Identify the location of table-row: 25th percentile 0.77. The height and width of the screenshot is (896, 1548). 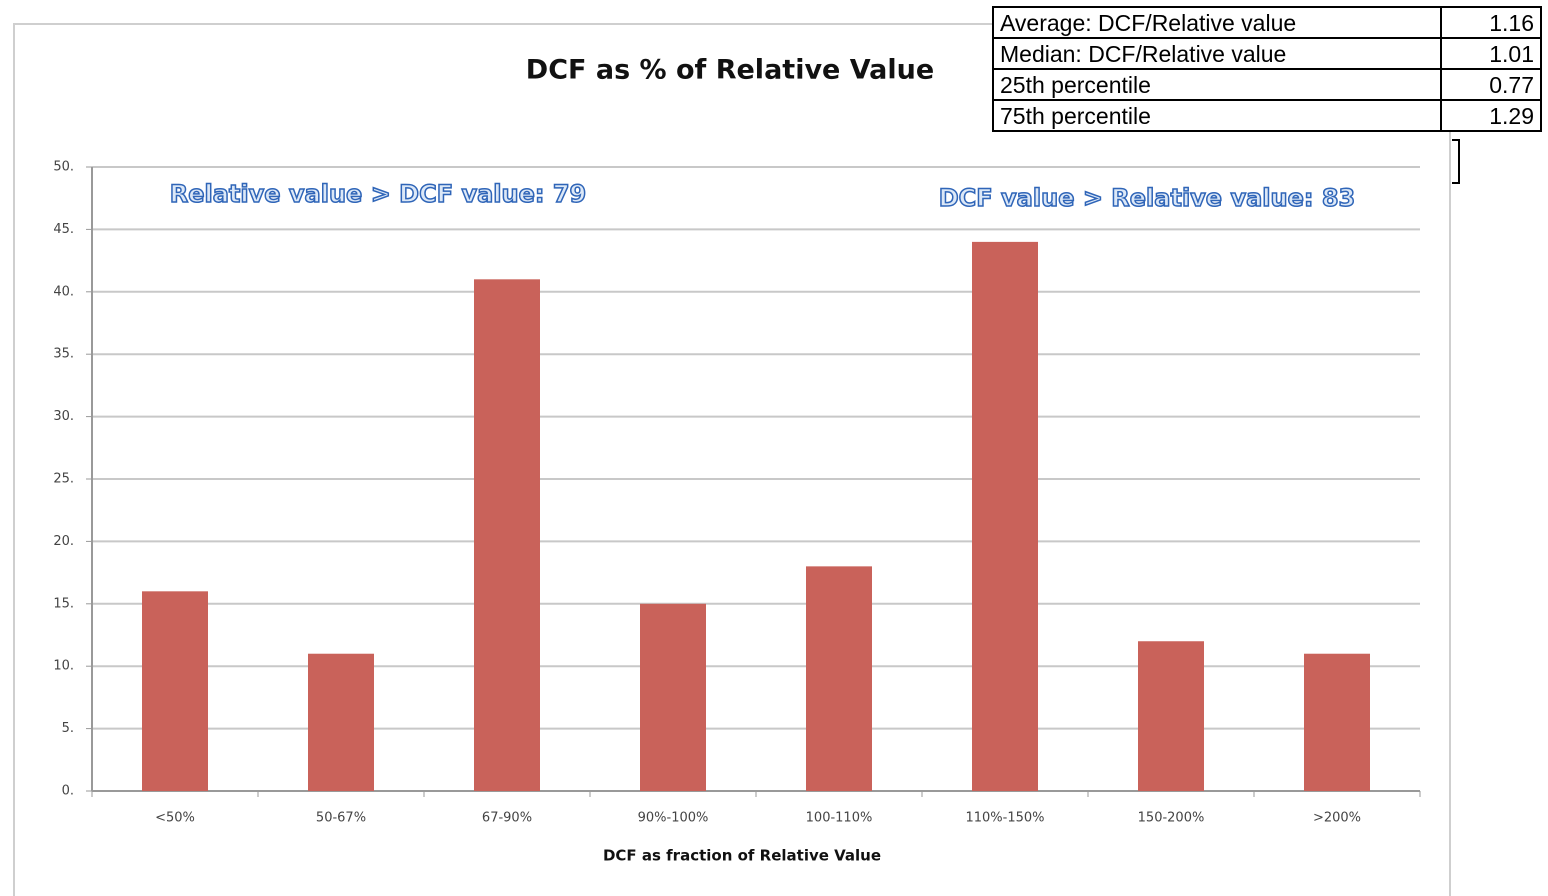
(1267, 84).